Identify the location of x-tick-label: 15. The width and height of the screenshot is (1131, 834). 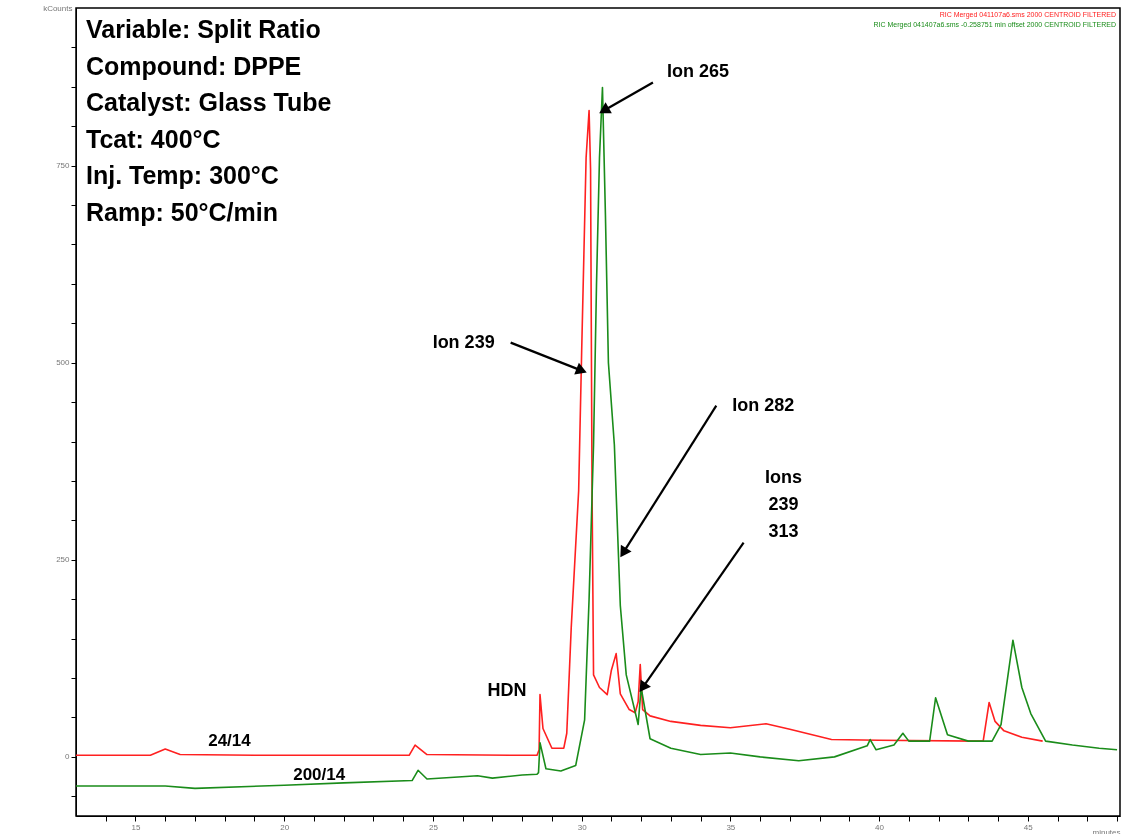
(136, 827).